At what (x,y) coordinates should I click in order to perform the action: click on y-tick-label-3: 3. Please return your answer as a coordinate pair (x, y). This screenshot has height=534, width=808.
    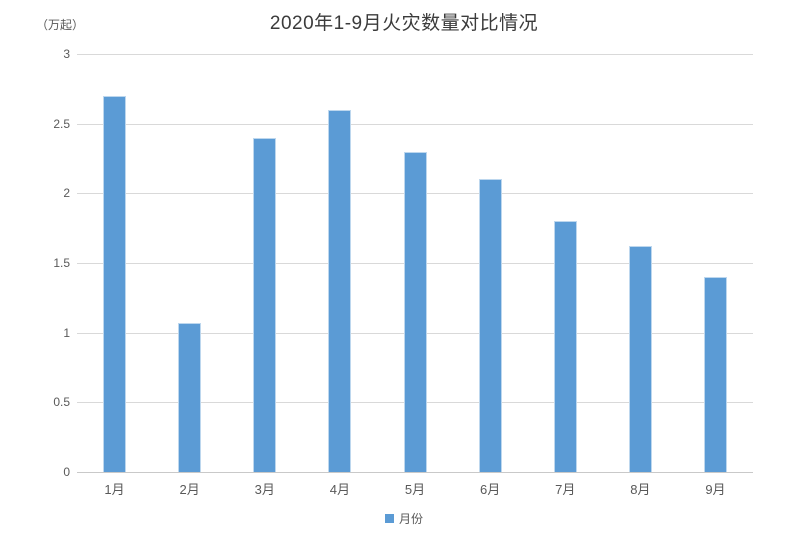
    Looking at the image, I should click on (66, 54).